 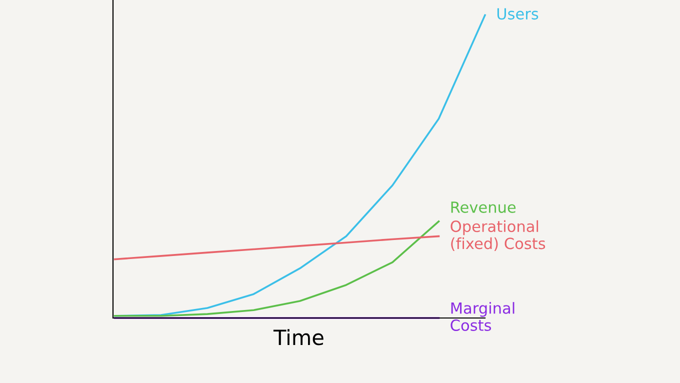 I want to click on x-axis-title: Time, so click(x=298, y=337).